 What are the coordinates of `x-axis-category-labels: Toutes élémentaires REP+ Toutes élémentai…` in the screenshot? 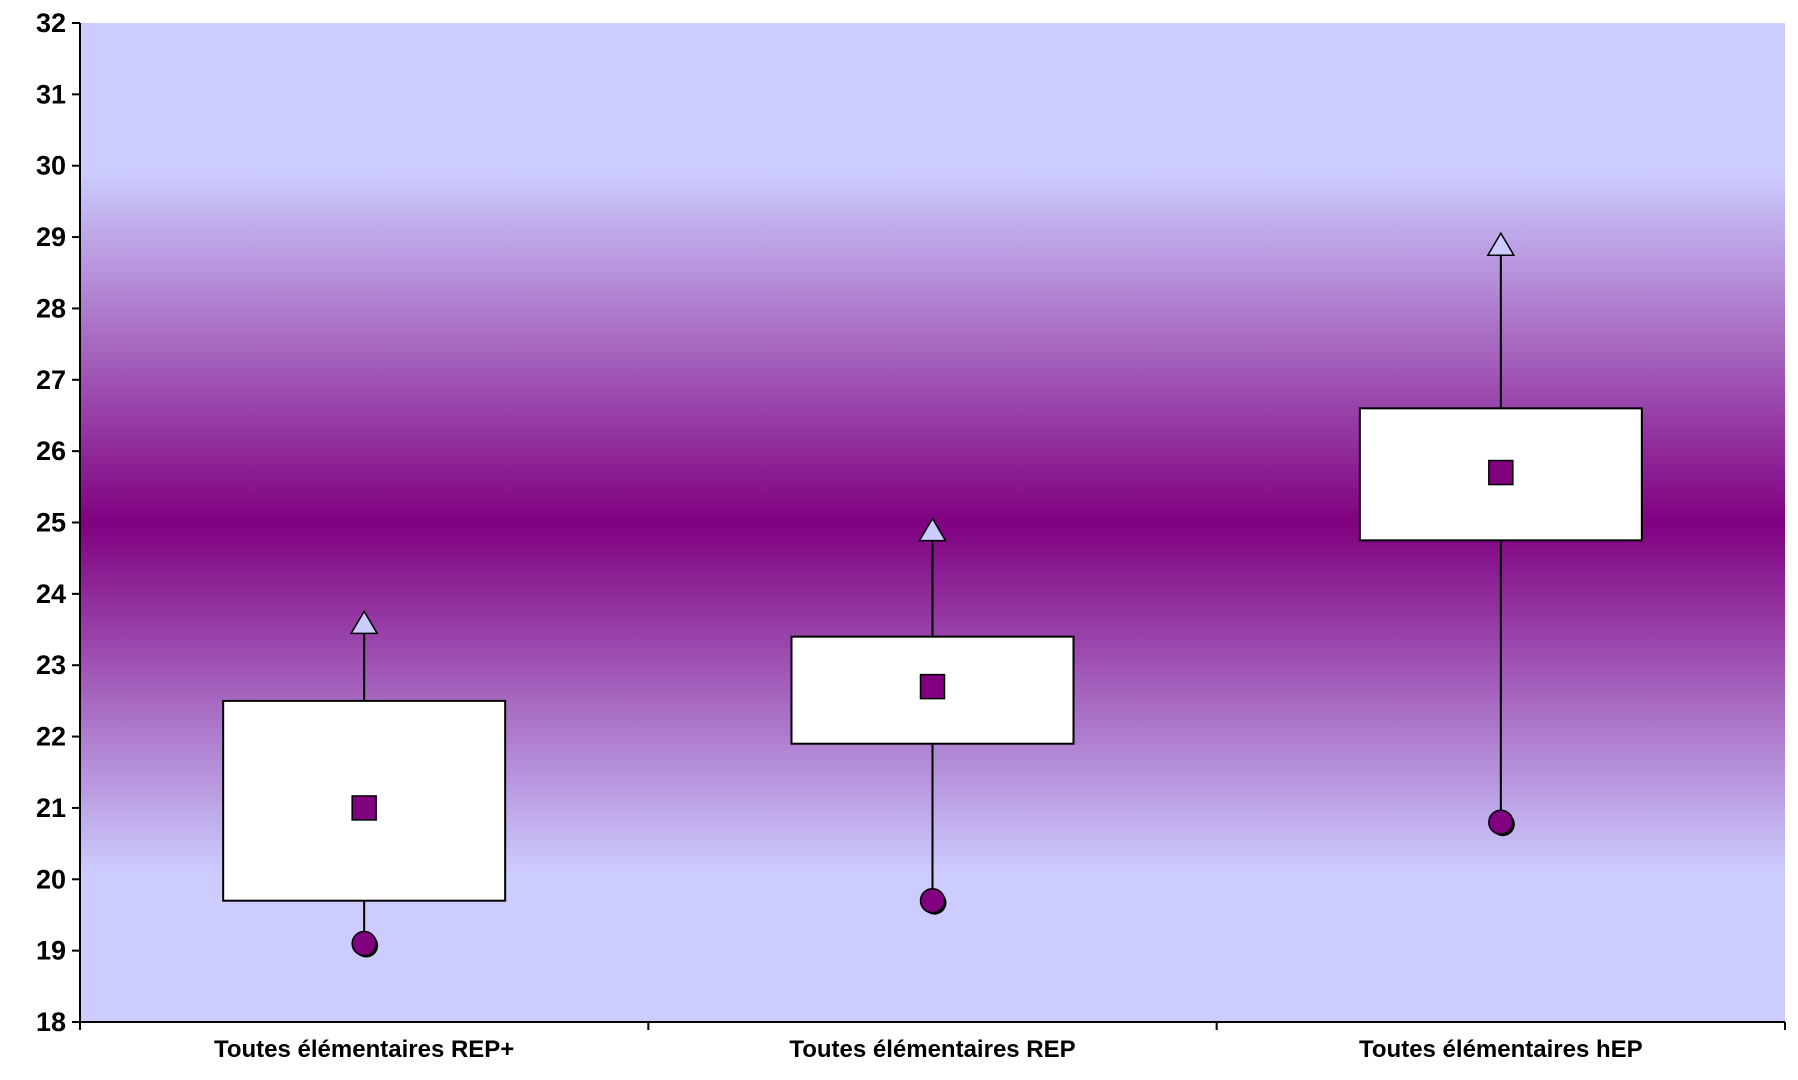 It's located at (928, 1049).